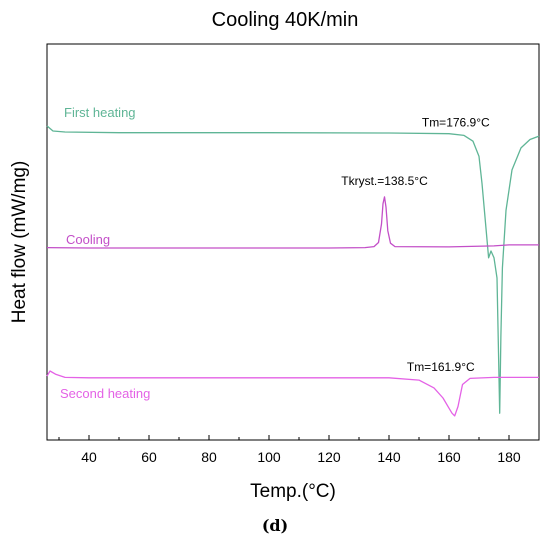 This screenshot has width=550, height=544. I want to click on series-line-second-heating, so click(292, 393).